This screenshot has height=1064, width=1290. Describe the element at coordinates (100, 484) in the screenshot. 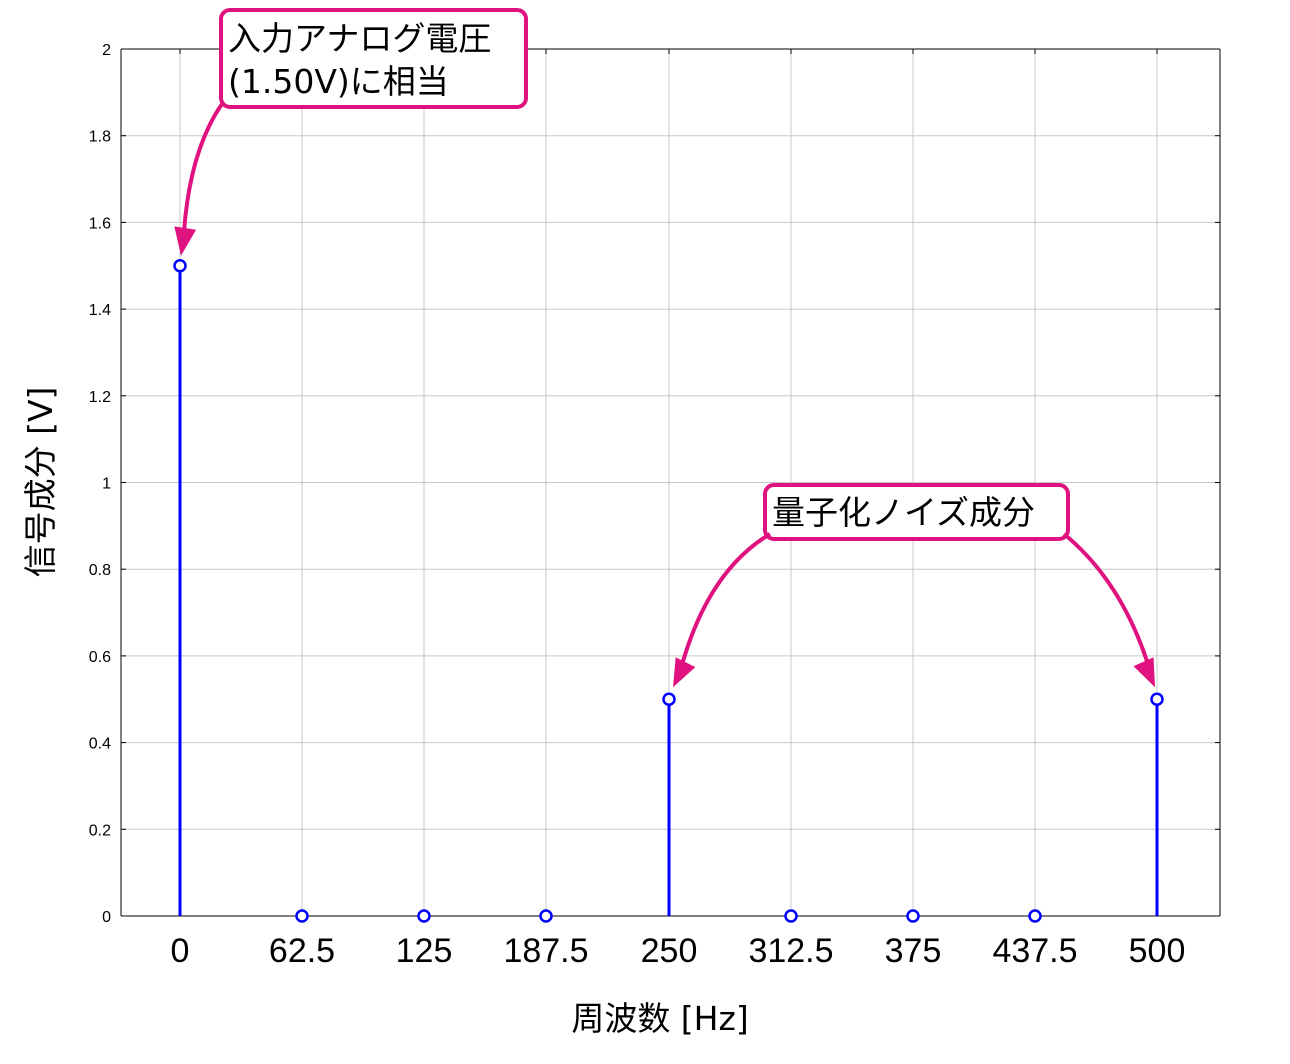

I see `y-tick-labels: 0 0.2 0.4 0.6 0.8 1 1.2 1.4 1.6 1.8 2` at that location.